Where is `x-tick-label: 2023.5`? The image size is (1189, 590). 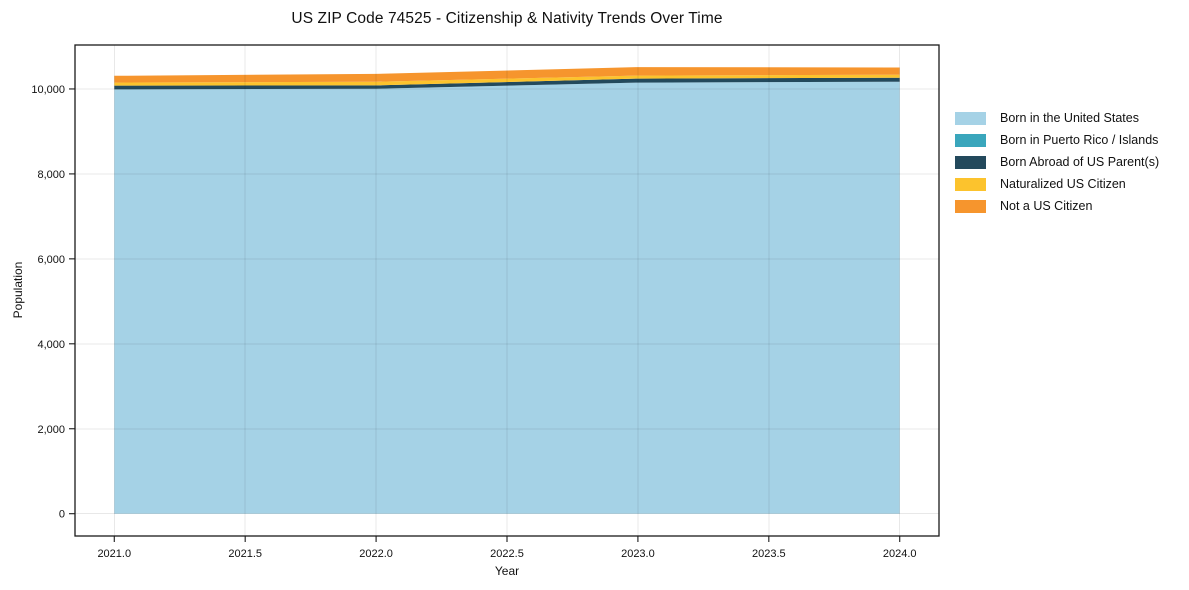 x-tick-label: 2023.5 is located at coordinates (769, 554).